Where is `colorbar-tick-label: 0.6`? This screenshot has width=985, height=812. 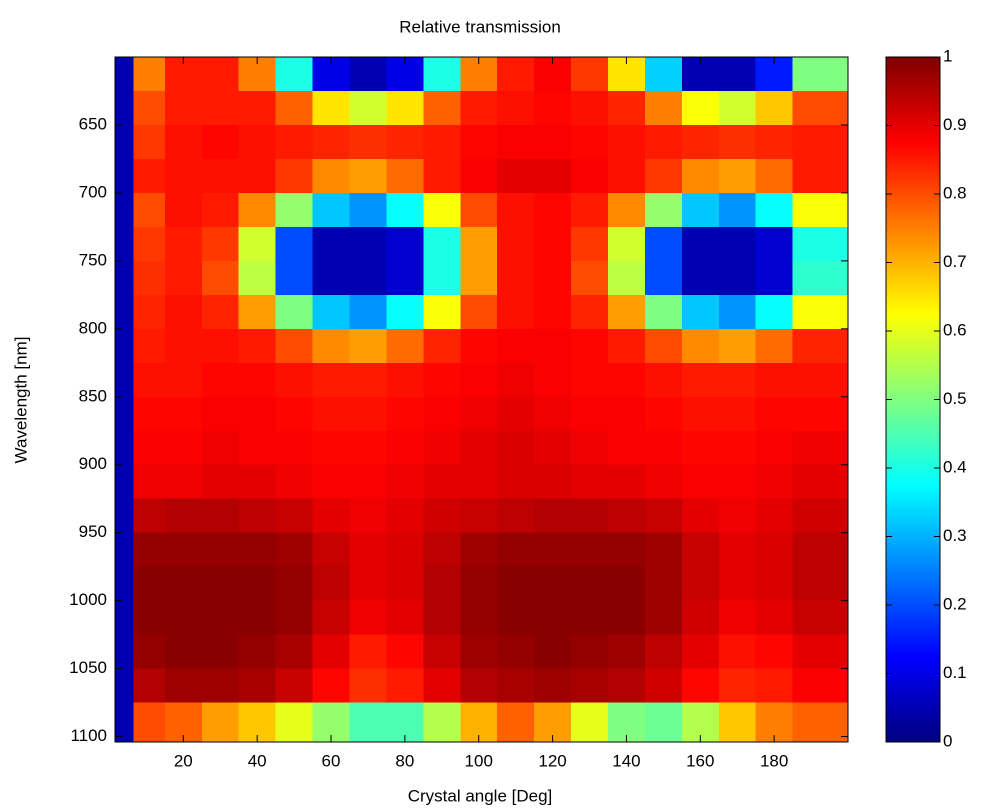
colorbar-tick-label: 0.6 is located at coordinates (955, 329).